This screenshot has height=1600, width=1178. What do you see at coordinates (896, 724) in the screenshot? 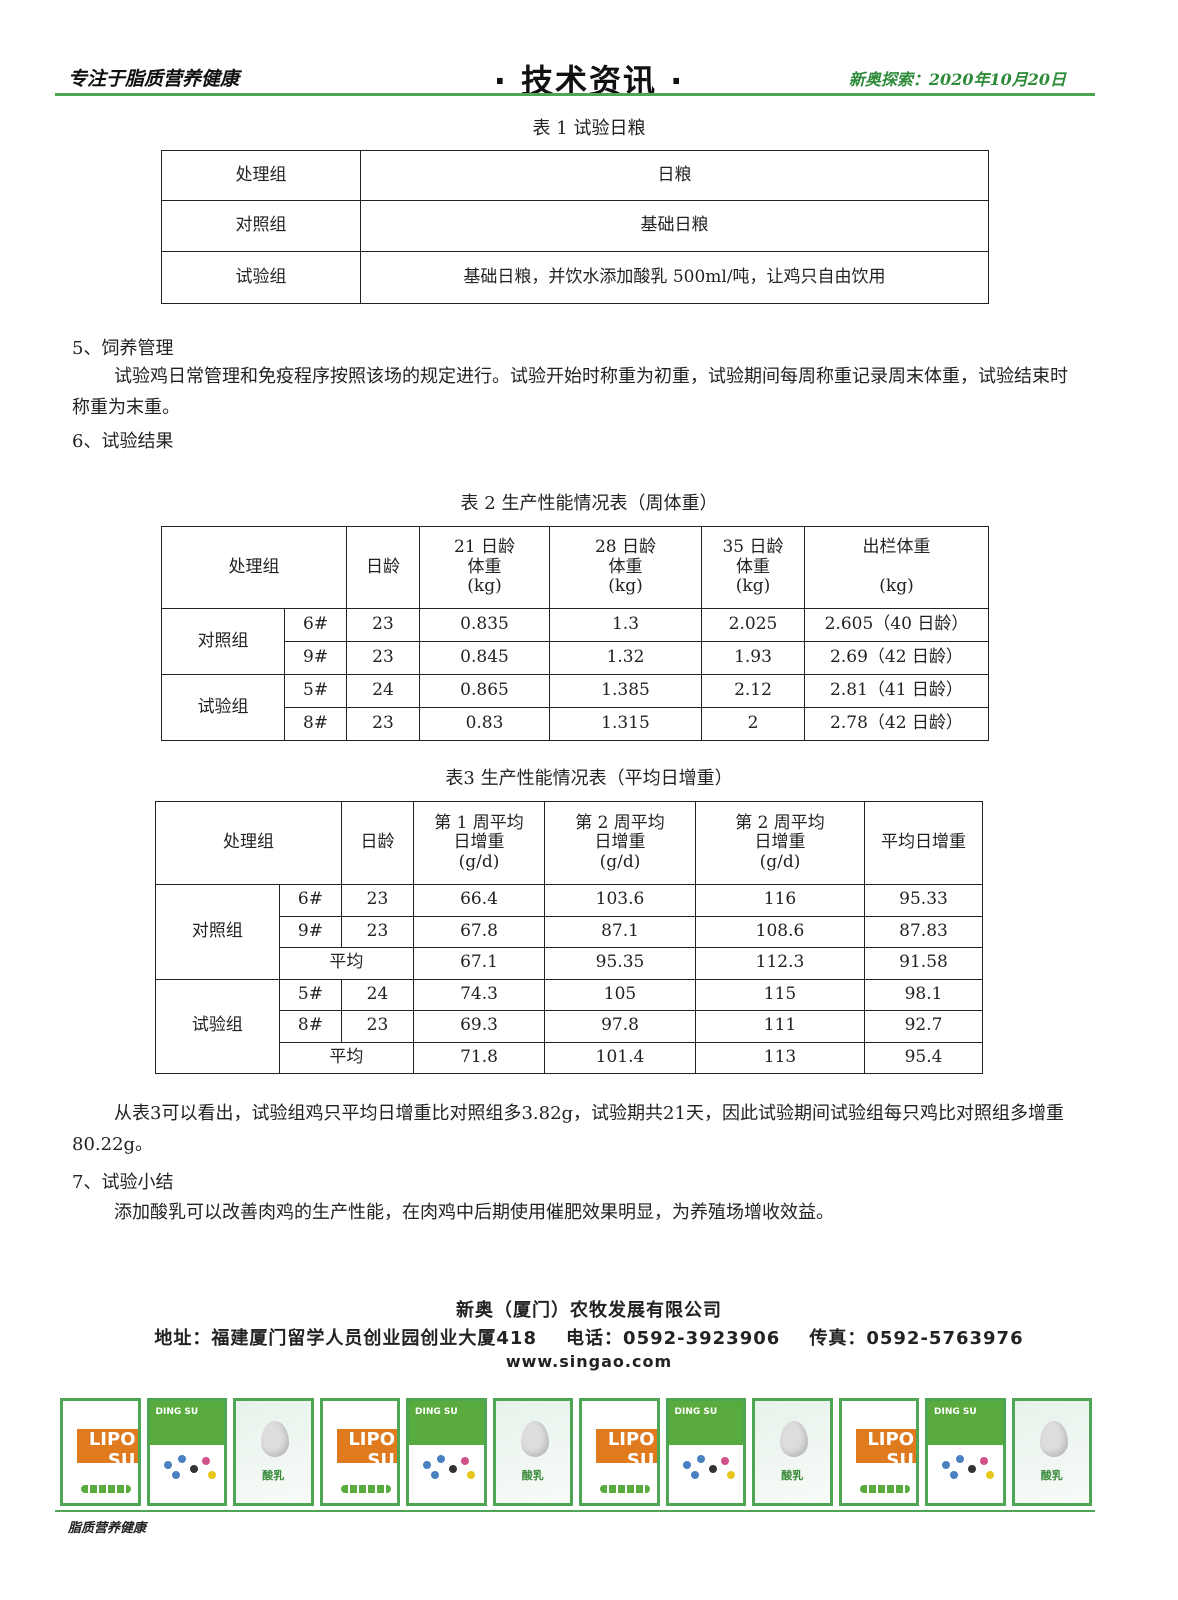
I see `table-cell: 2.78（42 日龄）` at bounding box center [896, 724].